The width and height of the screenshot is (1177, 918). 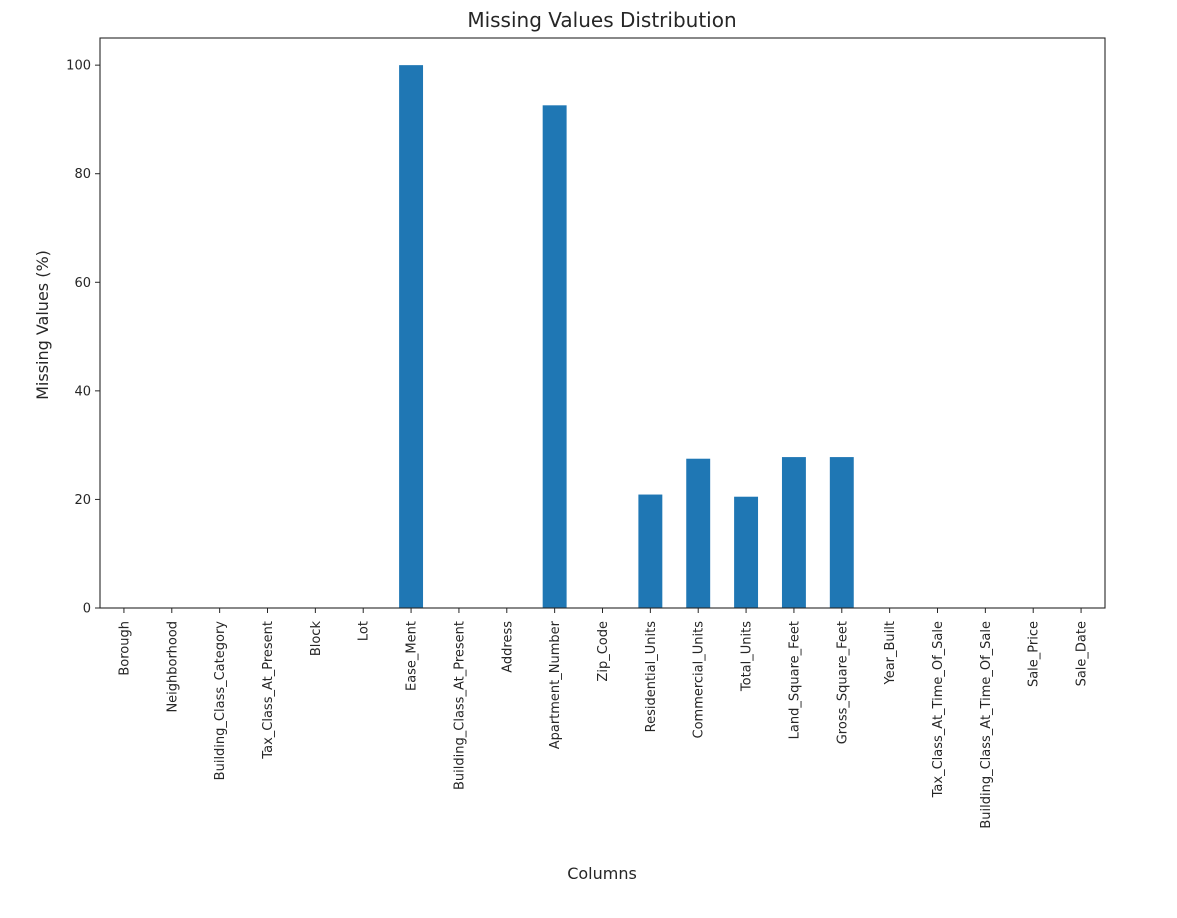 I want to click on x-tick-label: Sale_Date, so click(x=1082, y=653).